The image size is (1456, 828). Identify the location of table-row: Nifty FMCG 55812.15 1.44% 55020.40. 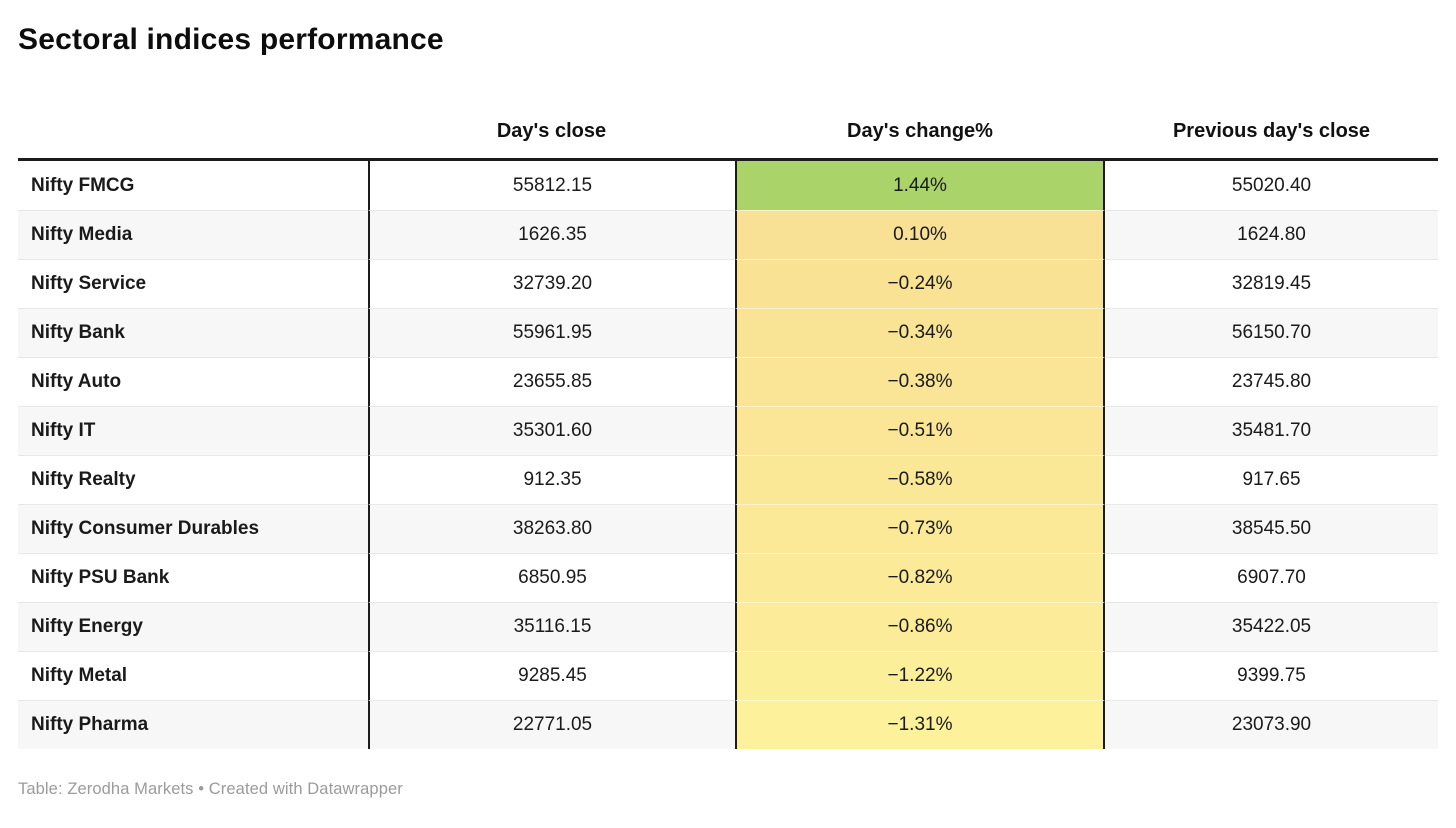
(728, 185).